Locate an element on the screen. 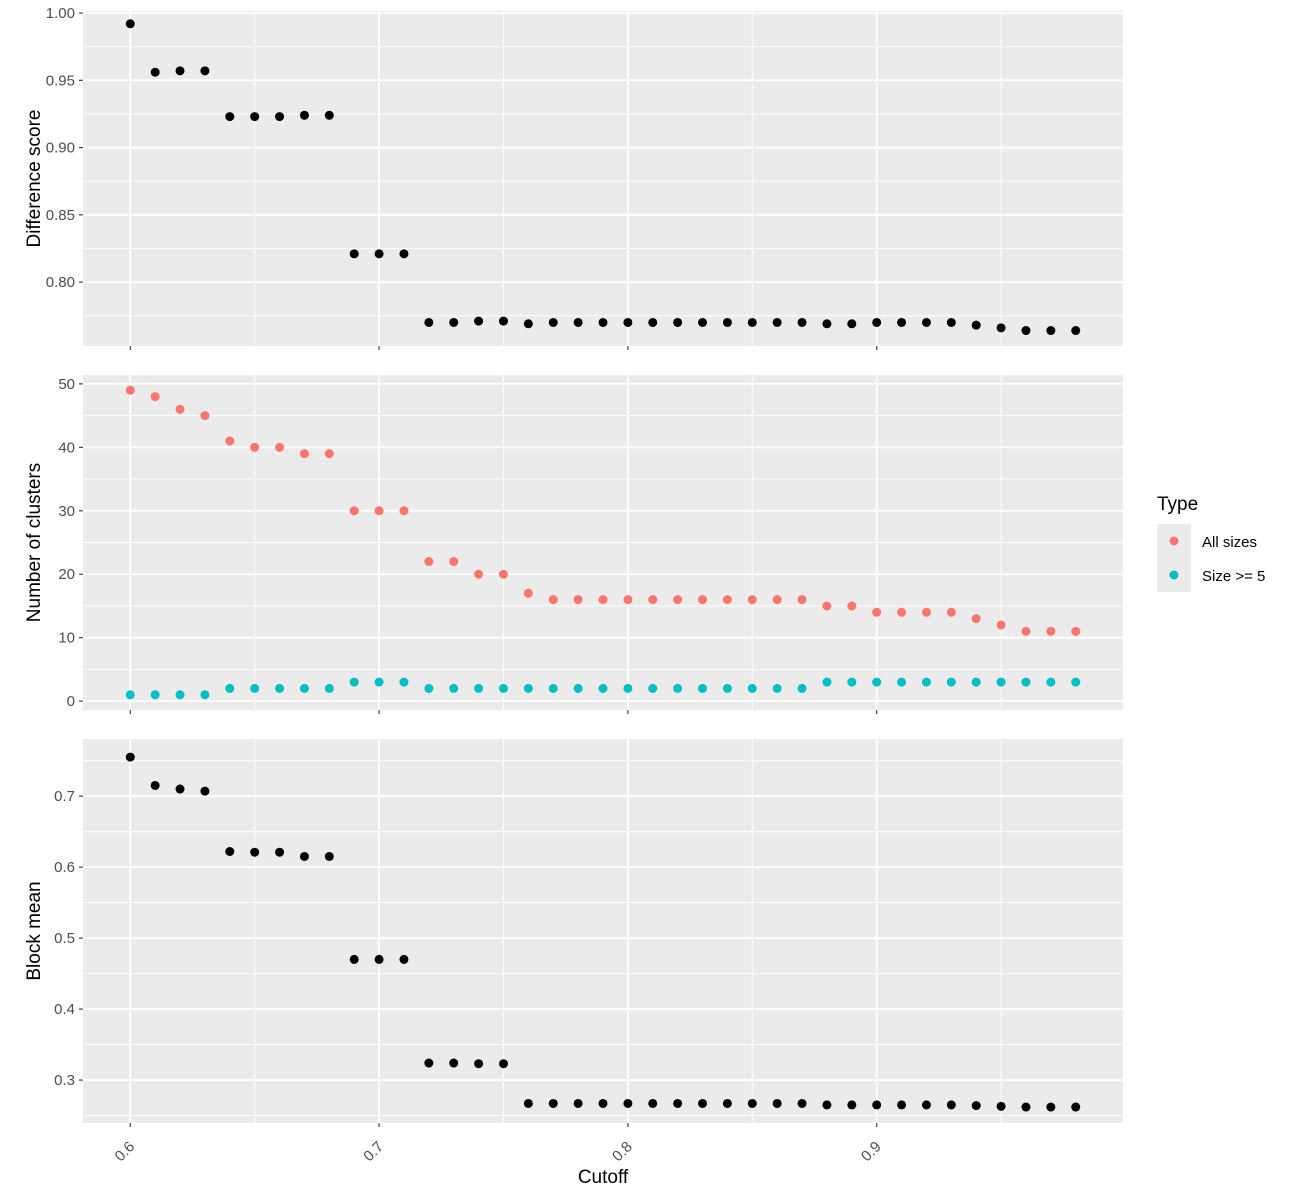  y-tick-label: 0.4 is located at coordinates (64, 1009).